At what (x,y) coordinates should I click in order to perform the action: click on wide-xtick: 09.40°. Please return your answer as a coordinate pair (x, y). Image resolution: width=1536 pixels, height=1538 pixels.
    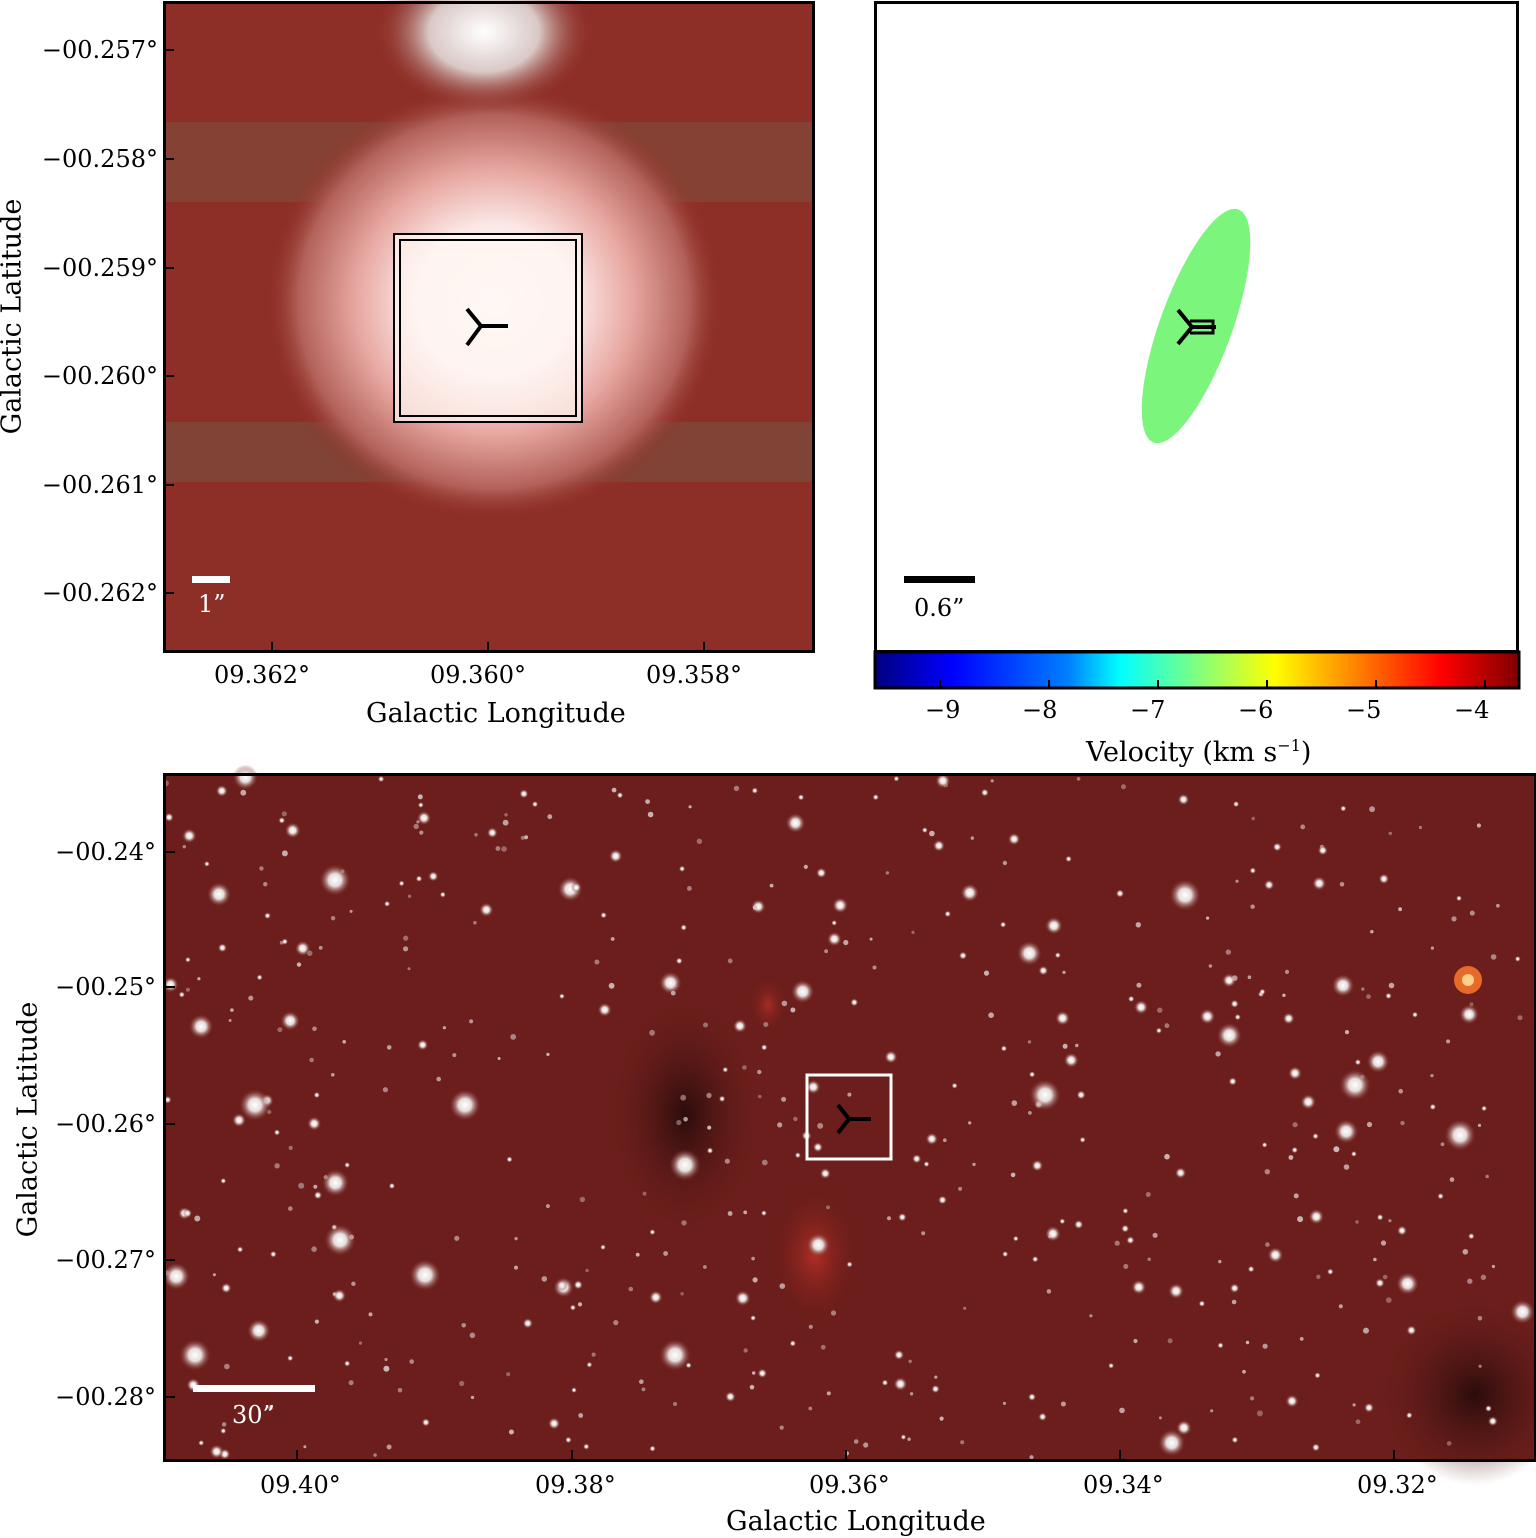
    Looking at the image, I should click on (300, 1485).